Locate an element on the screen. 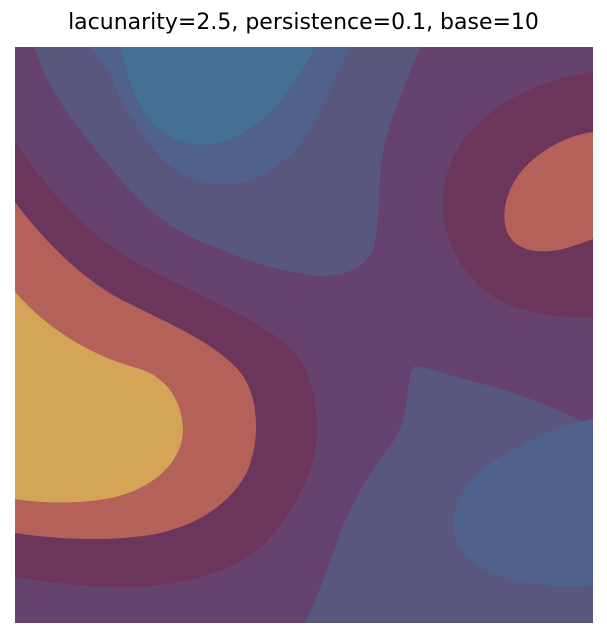 The width and height of the screenshot is (607, 639). contour-left-yellow is located at coordinates (99, 397).